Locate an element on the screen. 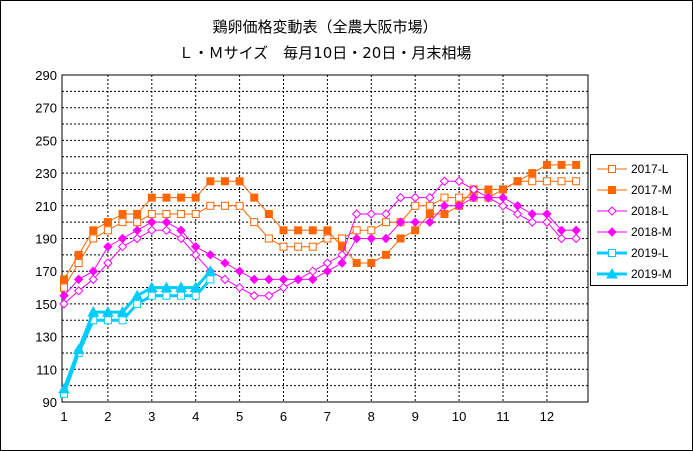 This screenshot has height=451, width=693. legend-label: 2018-L is located at coordinates (650, 211).